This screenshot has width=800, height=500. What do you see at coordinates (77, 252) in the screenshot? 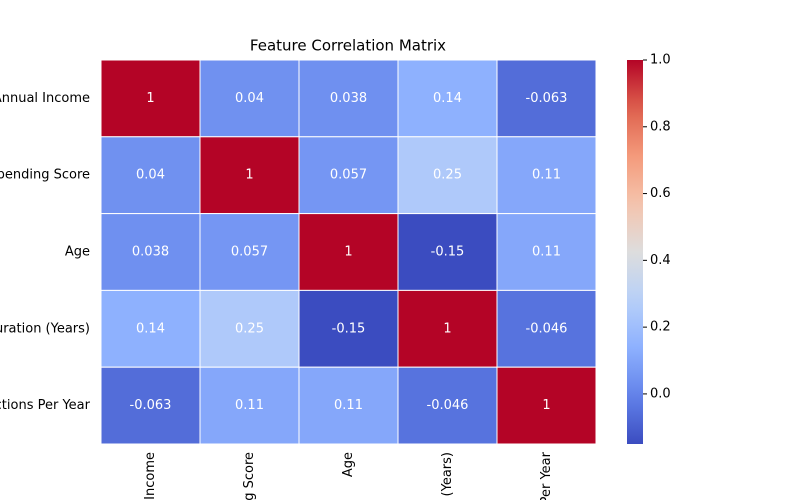
I see `y-tick-label: Age` at bounding box center [77, 252].